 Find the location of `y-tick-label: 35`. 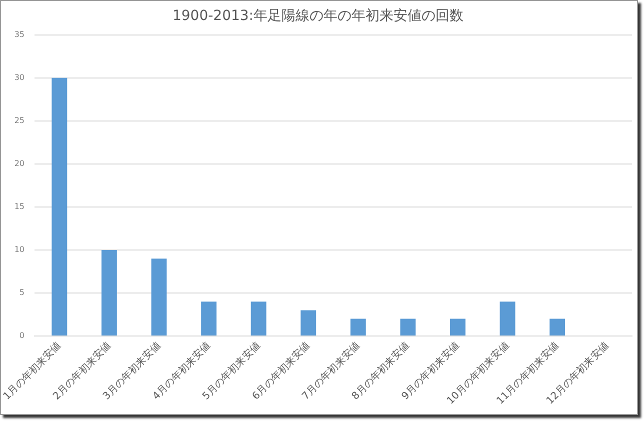

y-tick-label: 35 is located at coordinates (19, 34).